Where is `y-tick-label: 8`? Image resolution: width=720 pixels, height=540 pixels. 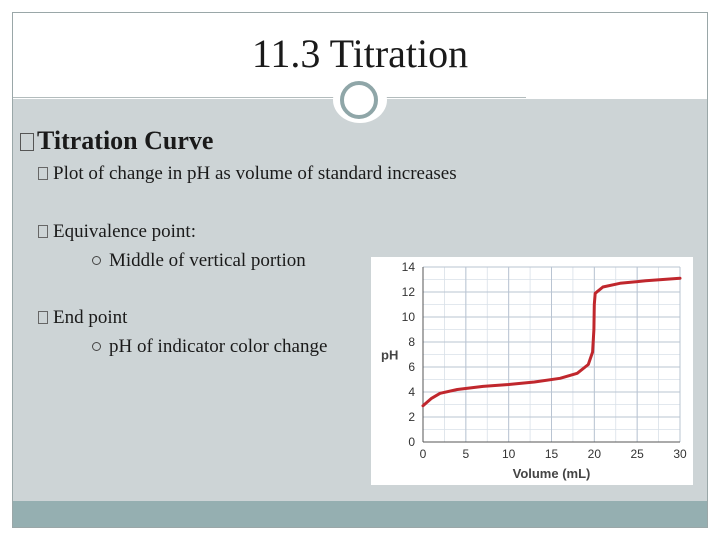 y-tick-label: 8 is located at coordinates (411, 342).